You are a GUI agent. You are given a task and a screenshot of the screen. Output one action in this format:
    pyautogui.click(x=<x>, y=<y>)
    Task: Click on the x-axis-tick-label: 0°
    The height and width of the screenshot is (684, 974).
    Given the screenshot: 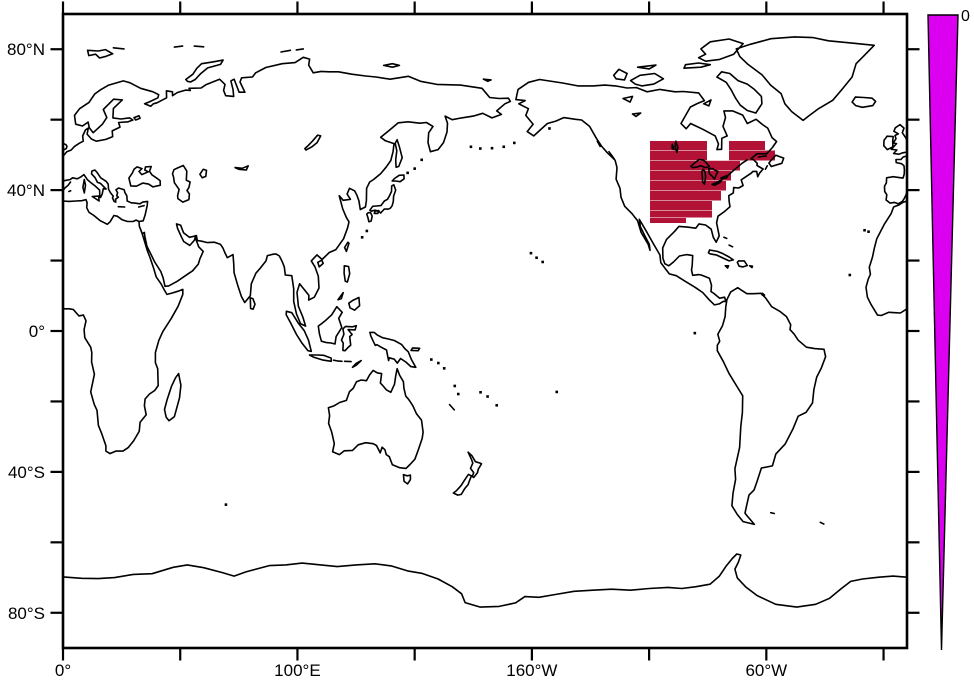 What is the action you would take?
    pyautogui.click(x=63, y=670)
    